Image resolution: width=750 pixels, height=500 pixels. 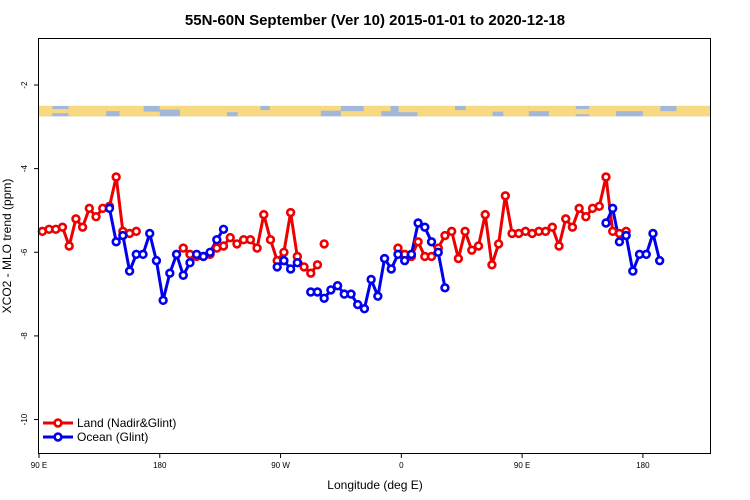 What do you see at coordinates (29, 253) in the screenshot?
I see `y-axis: -2 -4 -6 -8 -10` at bounding box center [29, 253].